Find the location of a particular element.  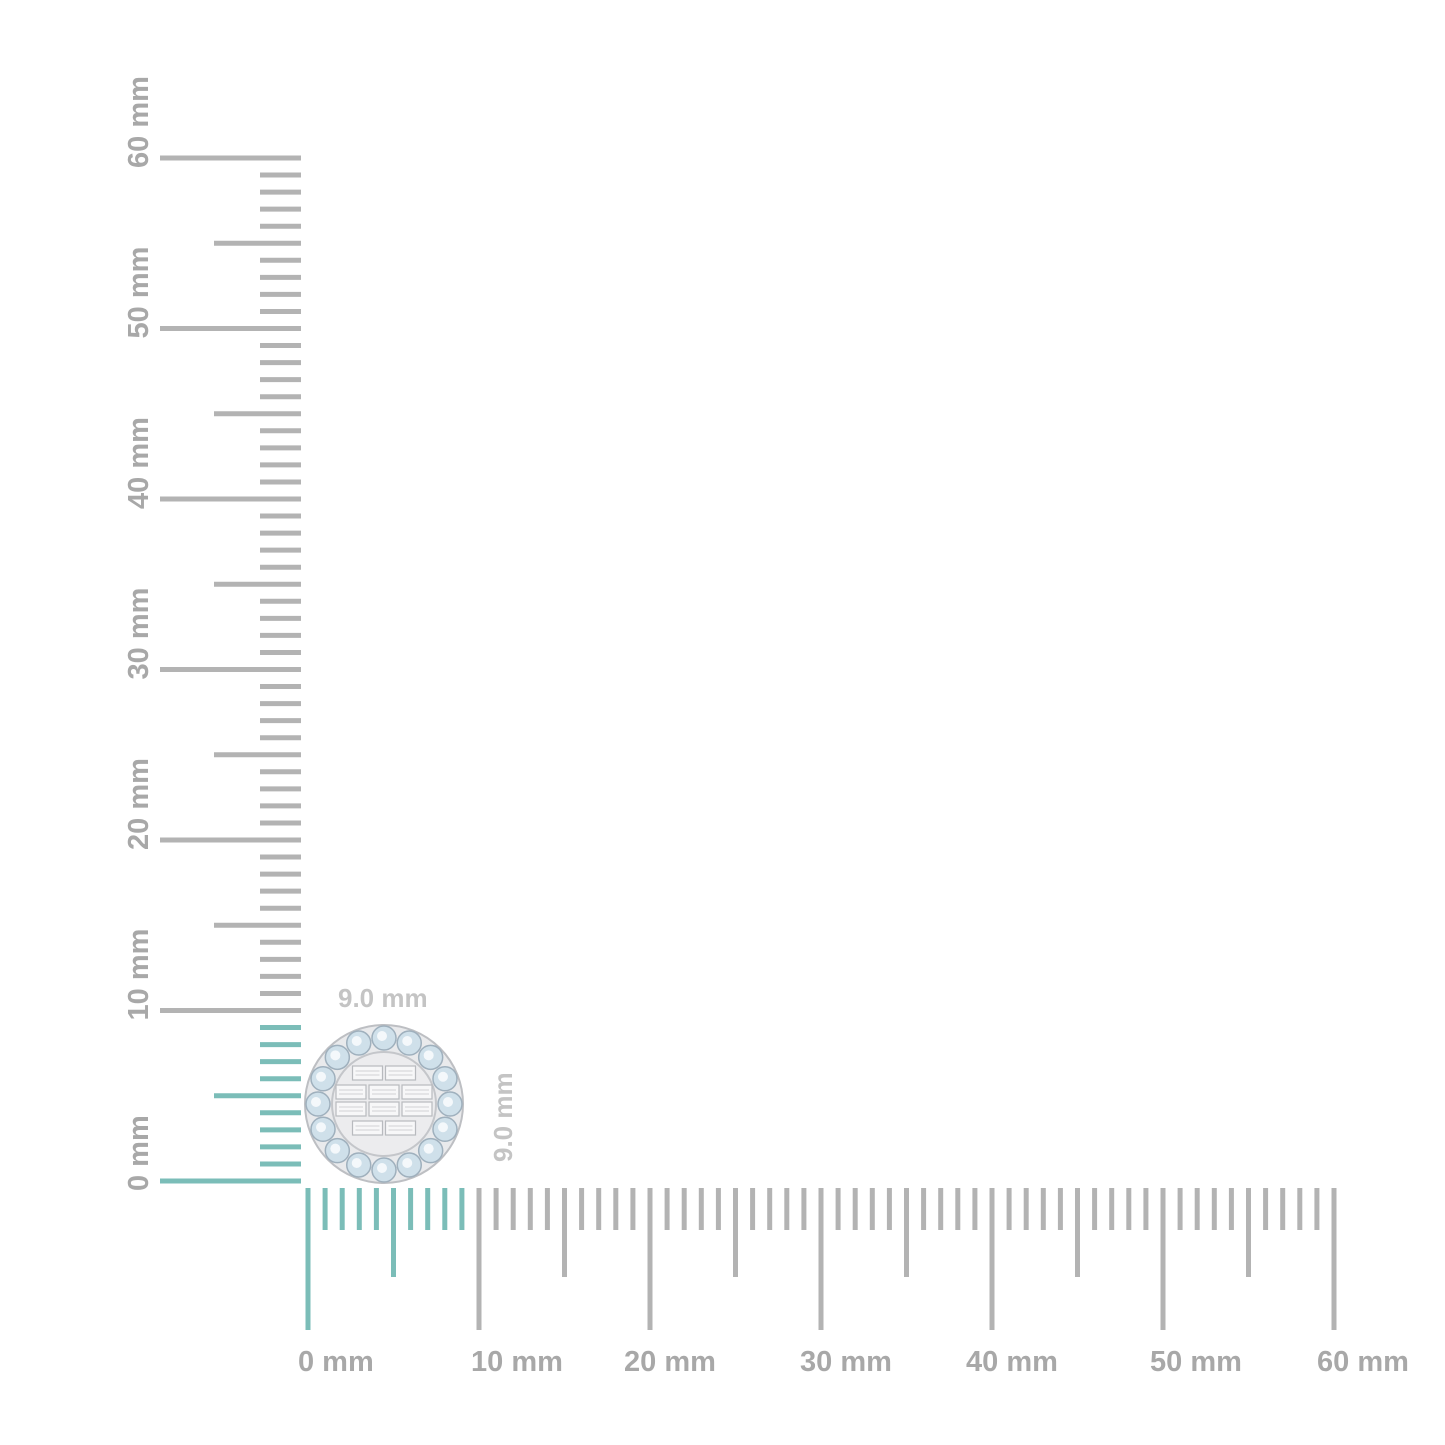

vertical-ruler-labels: 0 mm 10 mm 20 mm 30 mm 40 mm 50 mm 60 mm is located at coordinates (139, 633).